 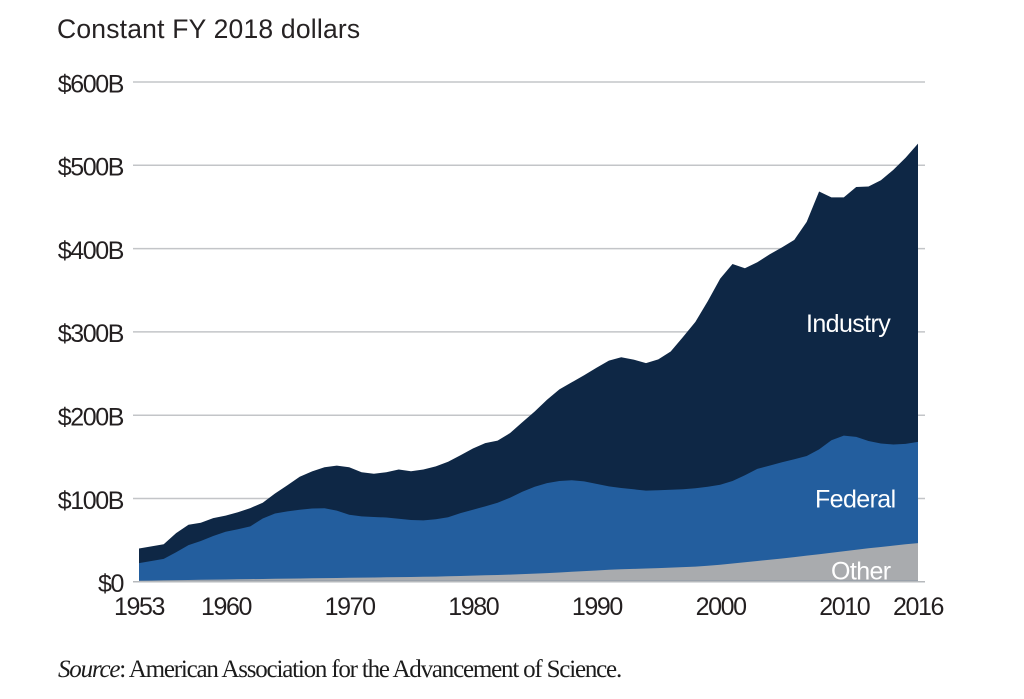 I want to click on svg-text: Constant FY 2018 dollars, so click(x=208, y=29).